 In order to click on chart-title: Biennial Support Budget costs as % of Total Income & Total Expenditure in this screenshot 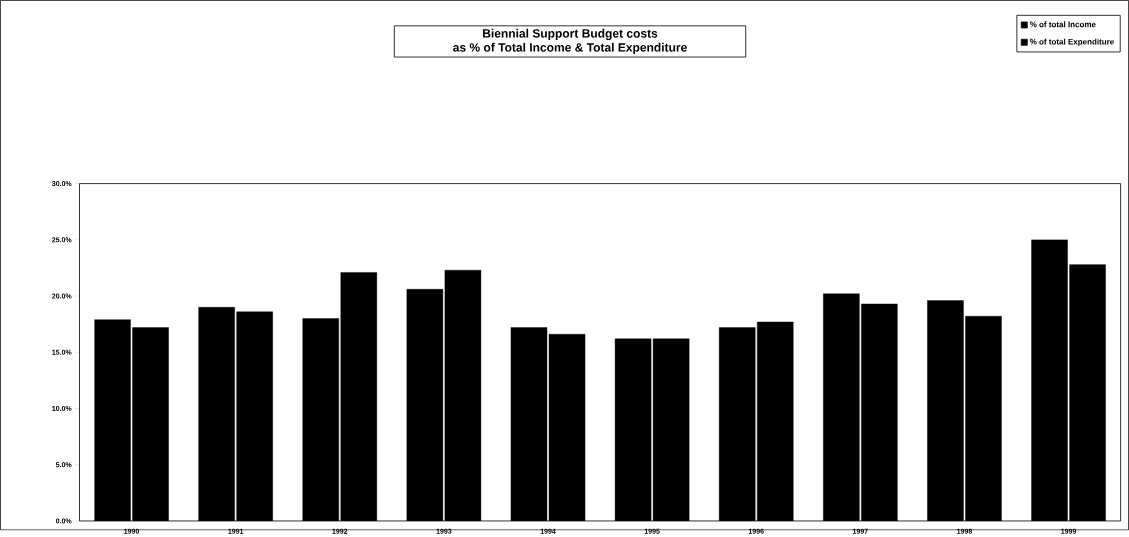, I will do `click(570, 41)`.